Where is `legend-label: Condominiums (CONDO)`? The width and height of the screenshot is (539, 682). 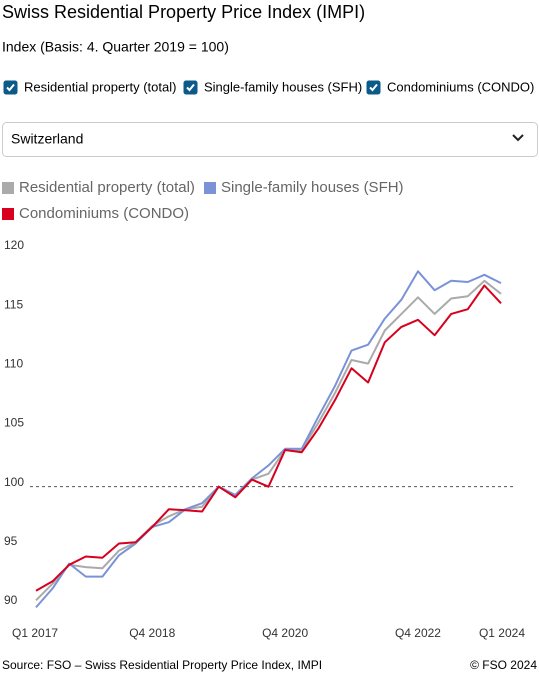
legend-label: Condominiums (CONDO) is located at coordinates (104, 213).